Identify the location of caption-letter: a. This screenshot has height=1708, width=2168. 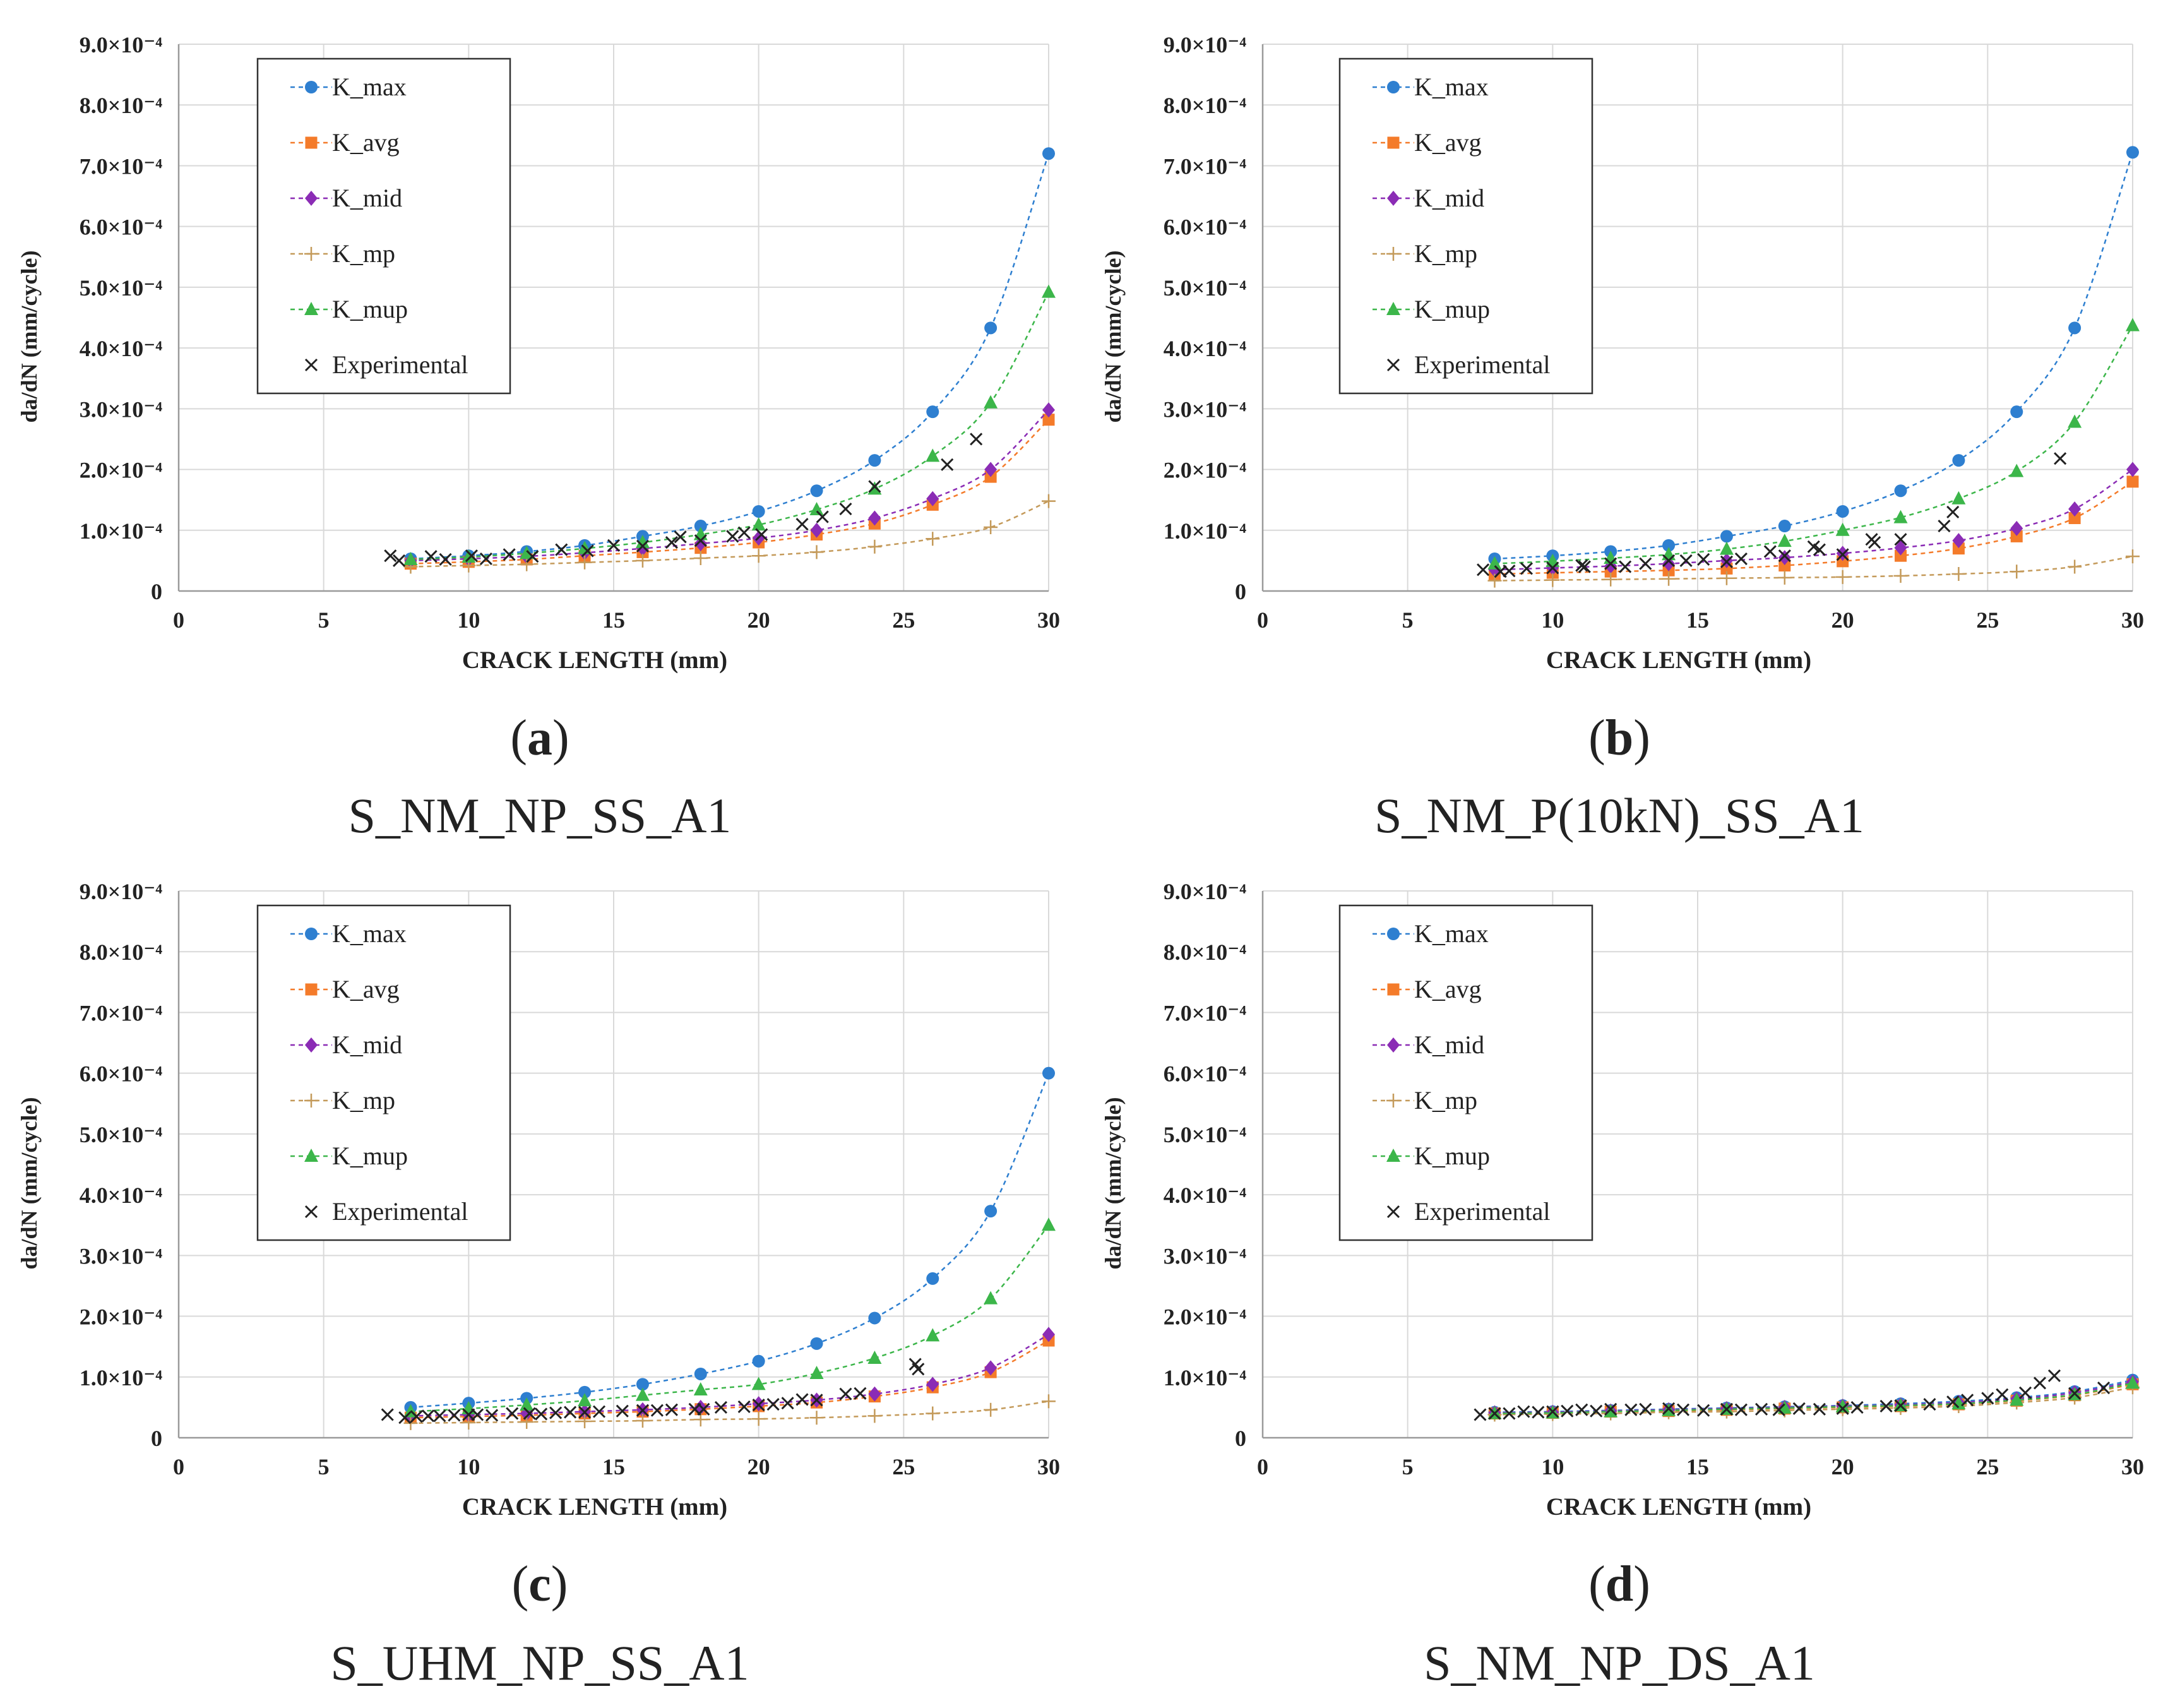
(539, 738).